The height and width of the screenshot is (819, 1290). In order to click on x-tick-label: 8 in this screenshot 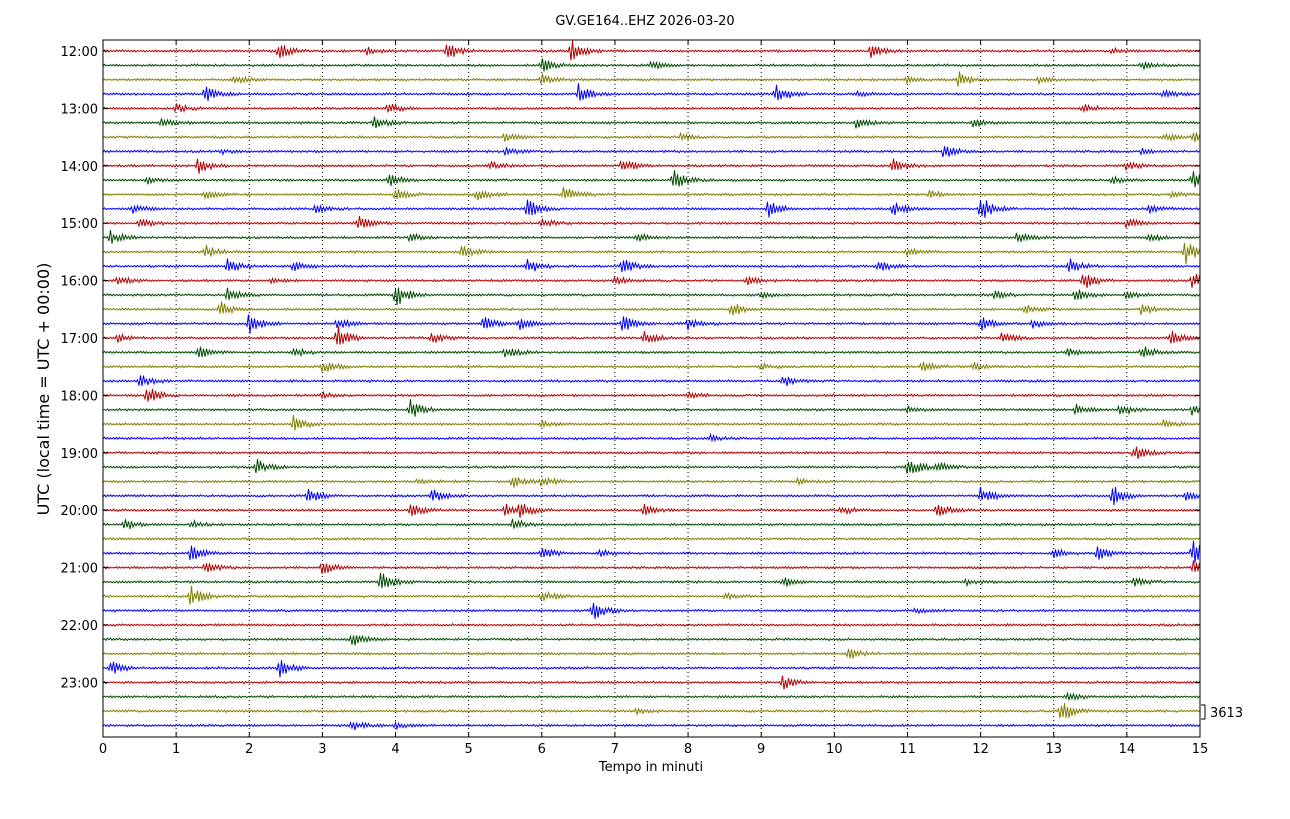, I will do `click(688, 749)`.